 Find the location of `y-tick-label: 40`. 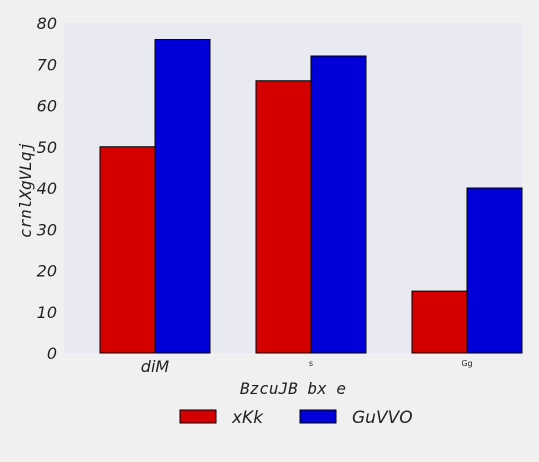

y-tick-label: 40 is located at coordinates (47, 188).